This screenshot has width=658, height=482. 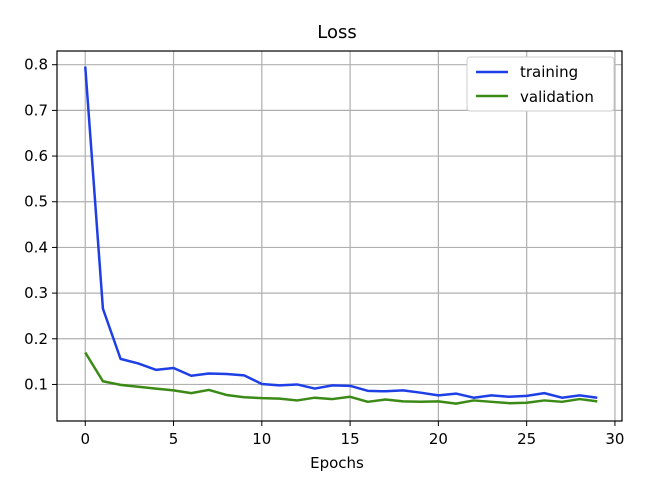 I want to click on legend-box, so click(x=540, y=84).